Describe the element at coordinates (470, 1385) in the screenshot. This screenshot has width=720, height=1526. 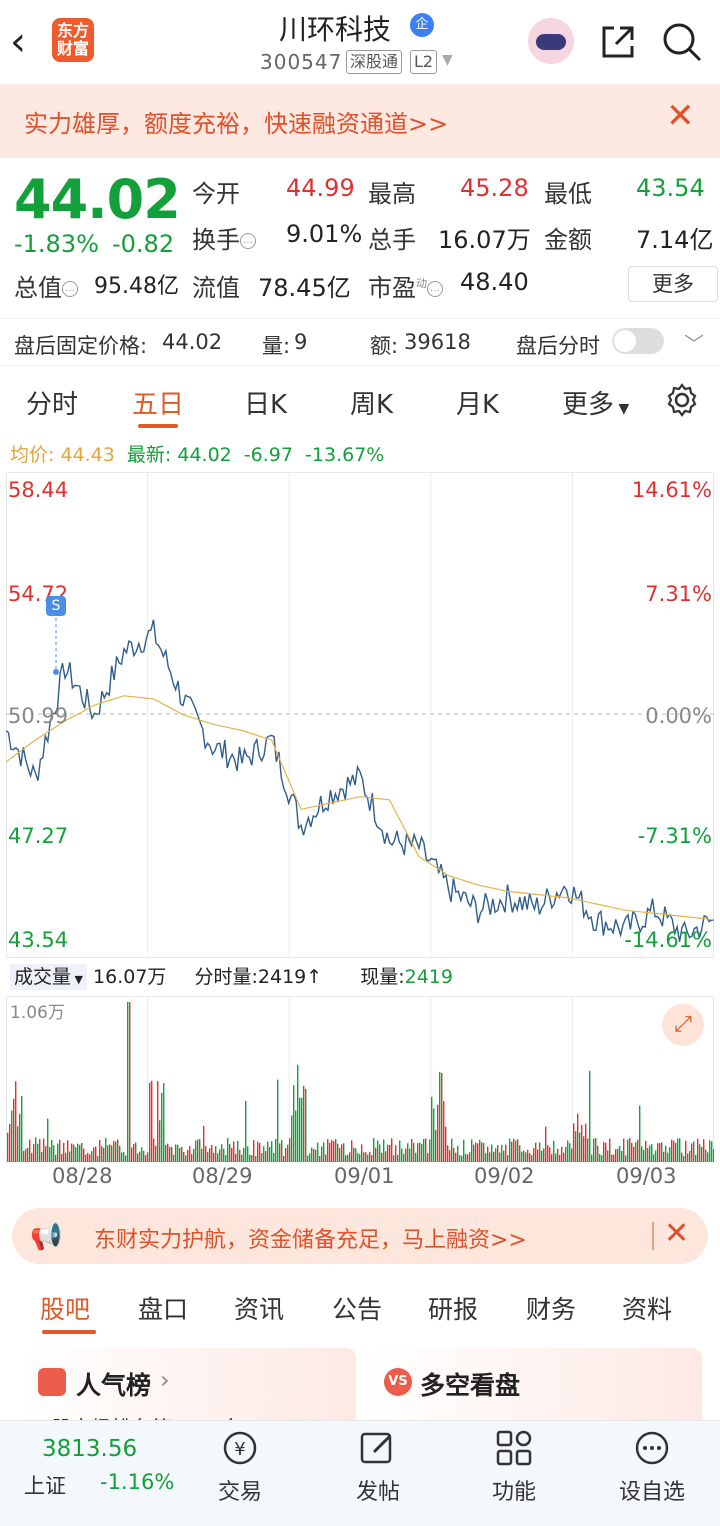
I see `bull-bear-title: 多空看盘` at that location.